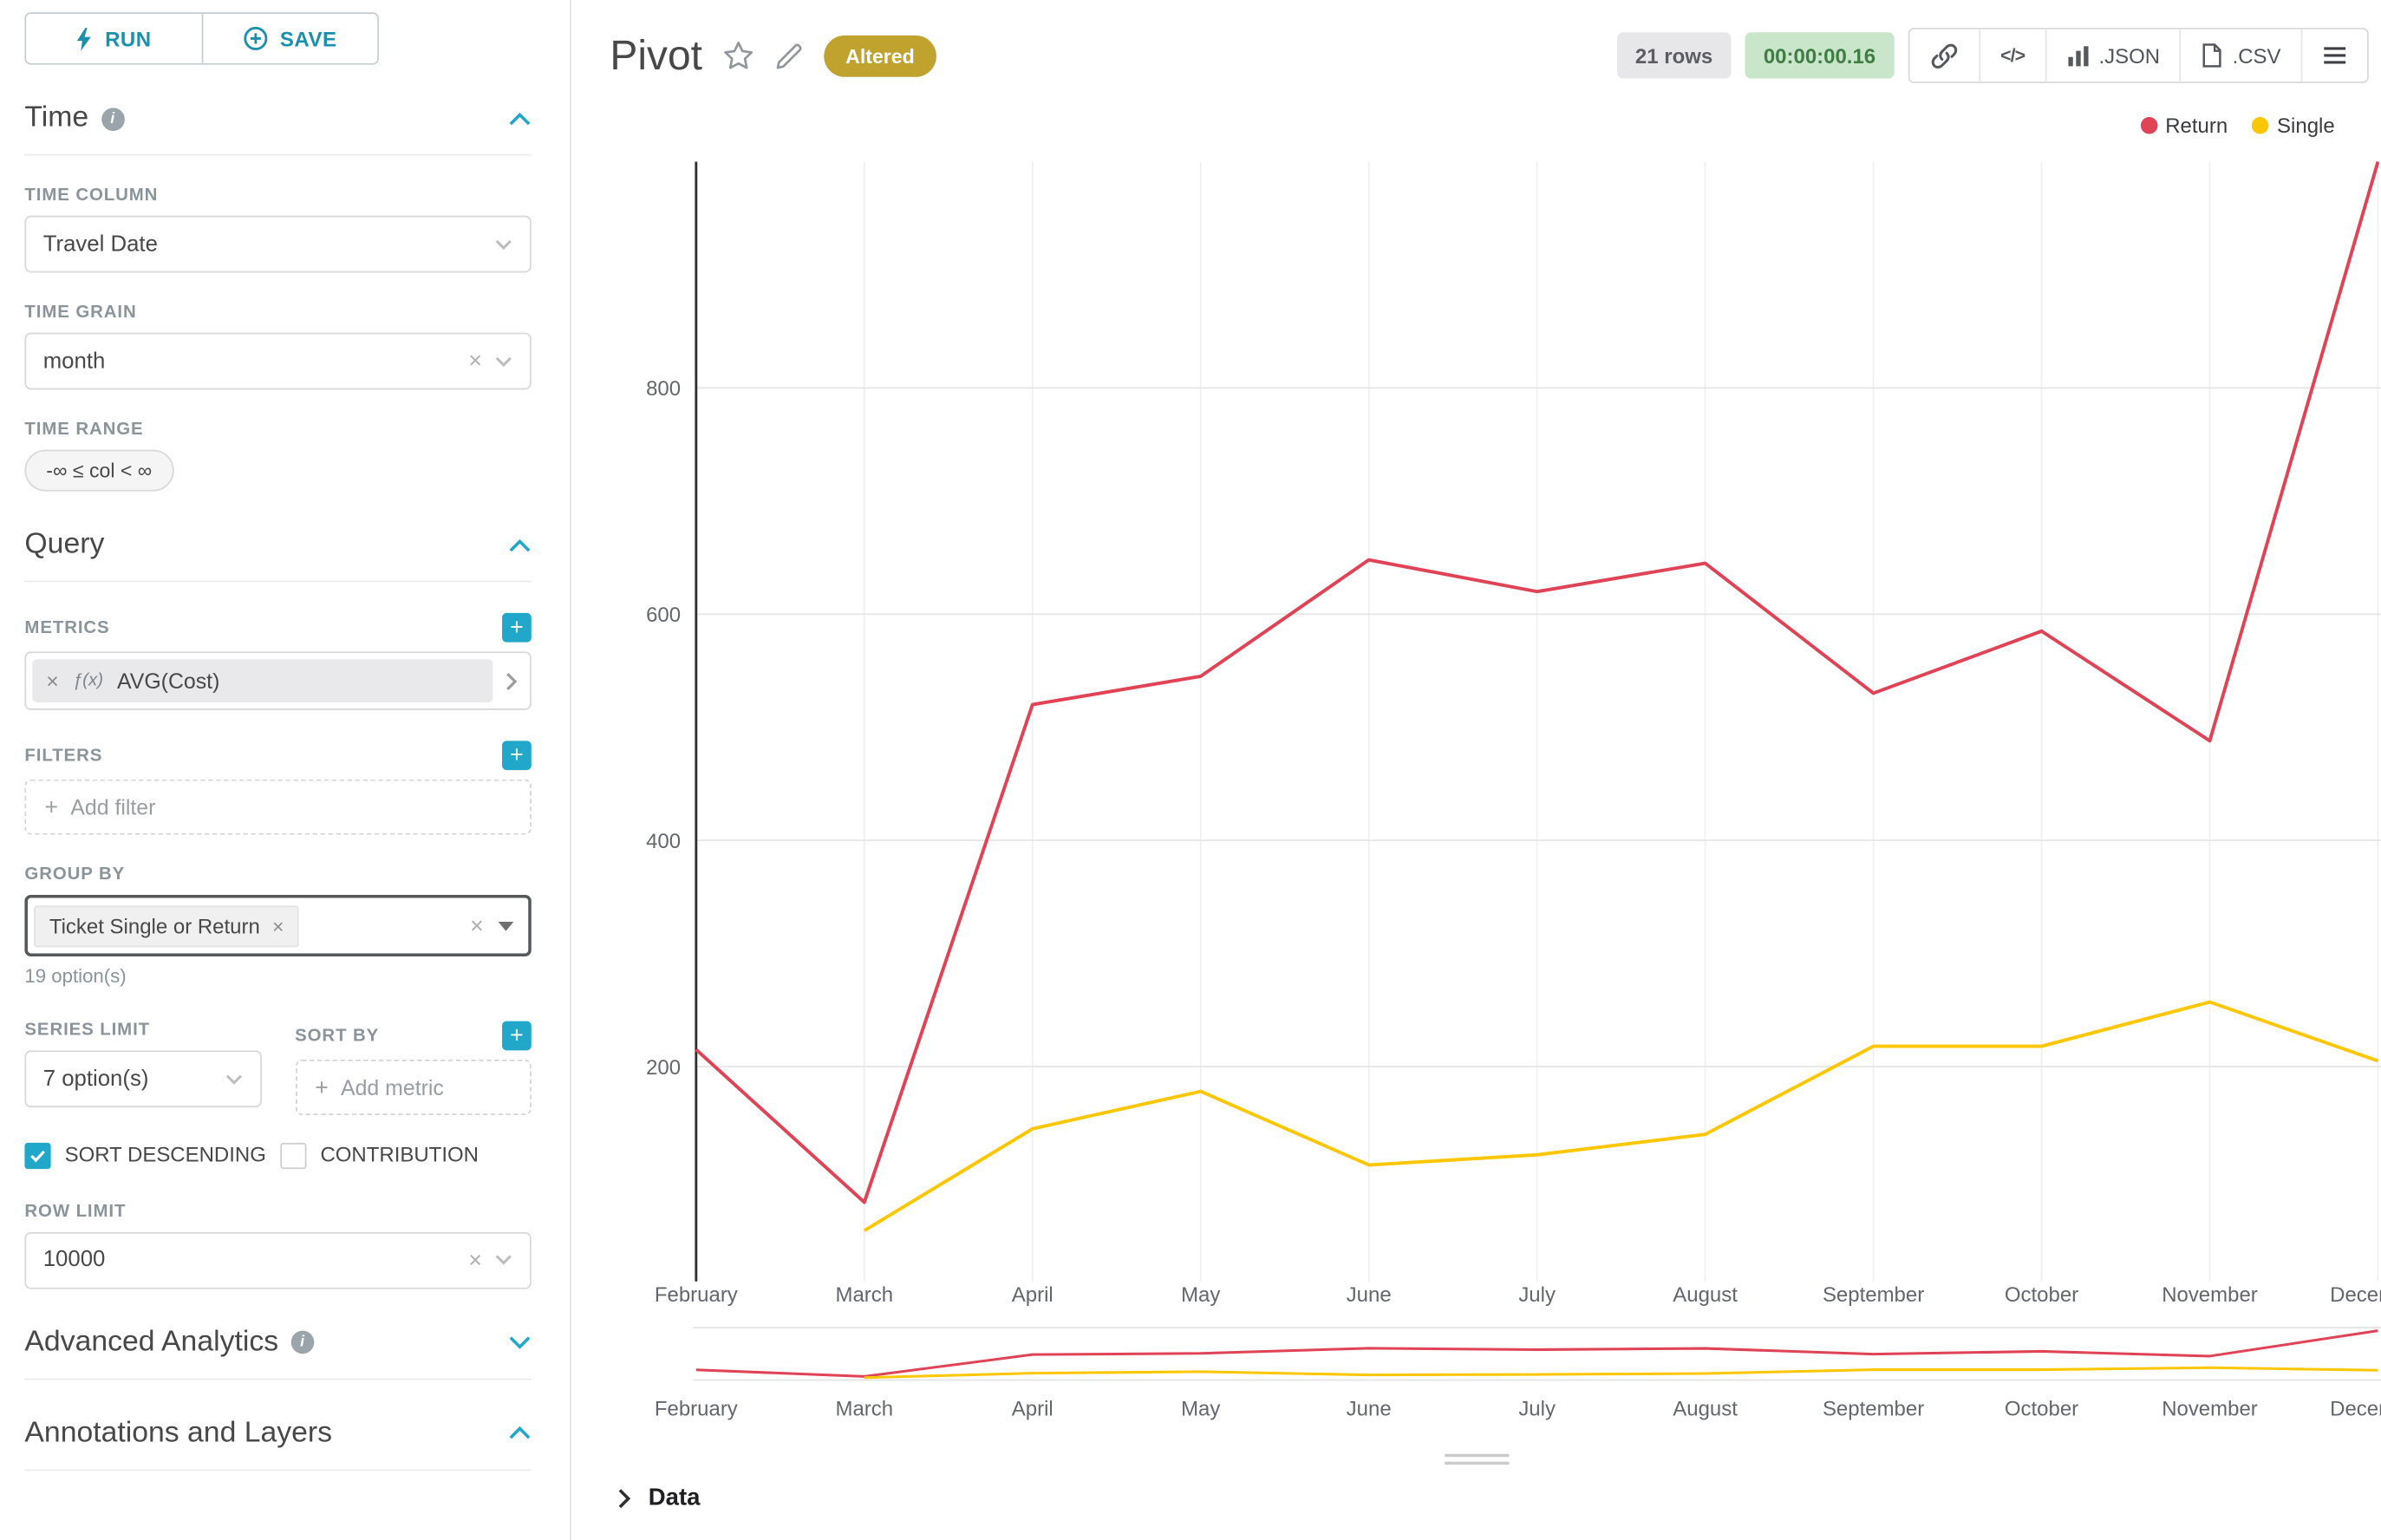 The image size is (2381, 1540). I want to click on checkbox-unchecked-icon, so click(293, 1156).